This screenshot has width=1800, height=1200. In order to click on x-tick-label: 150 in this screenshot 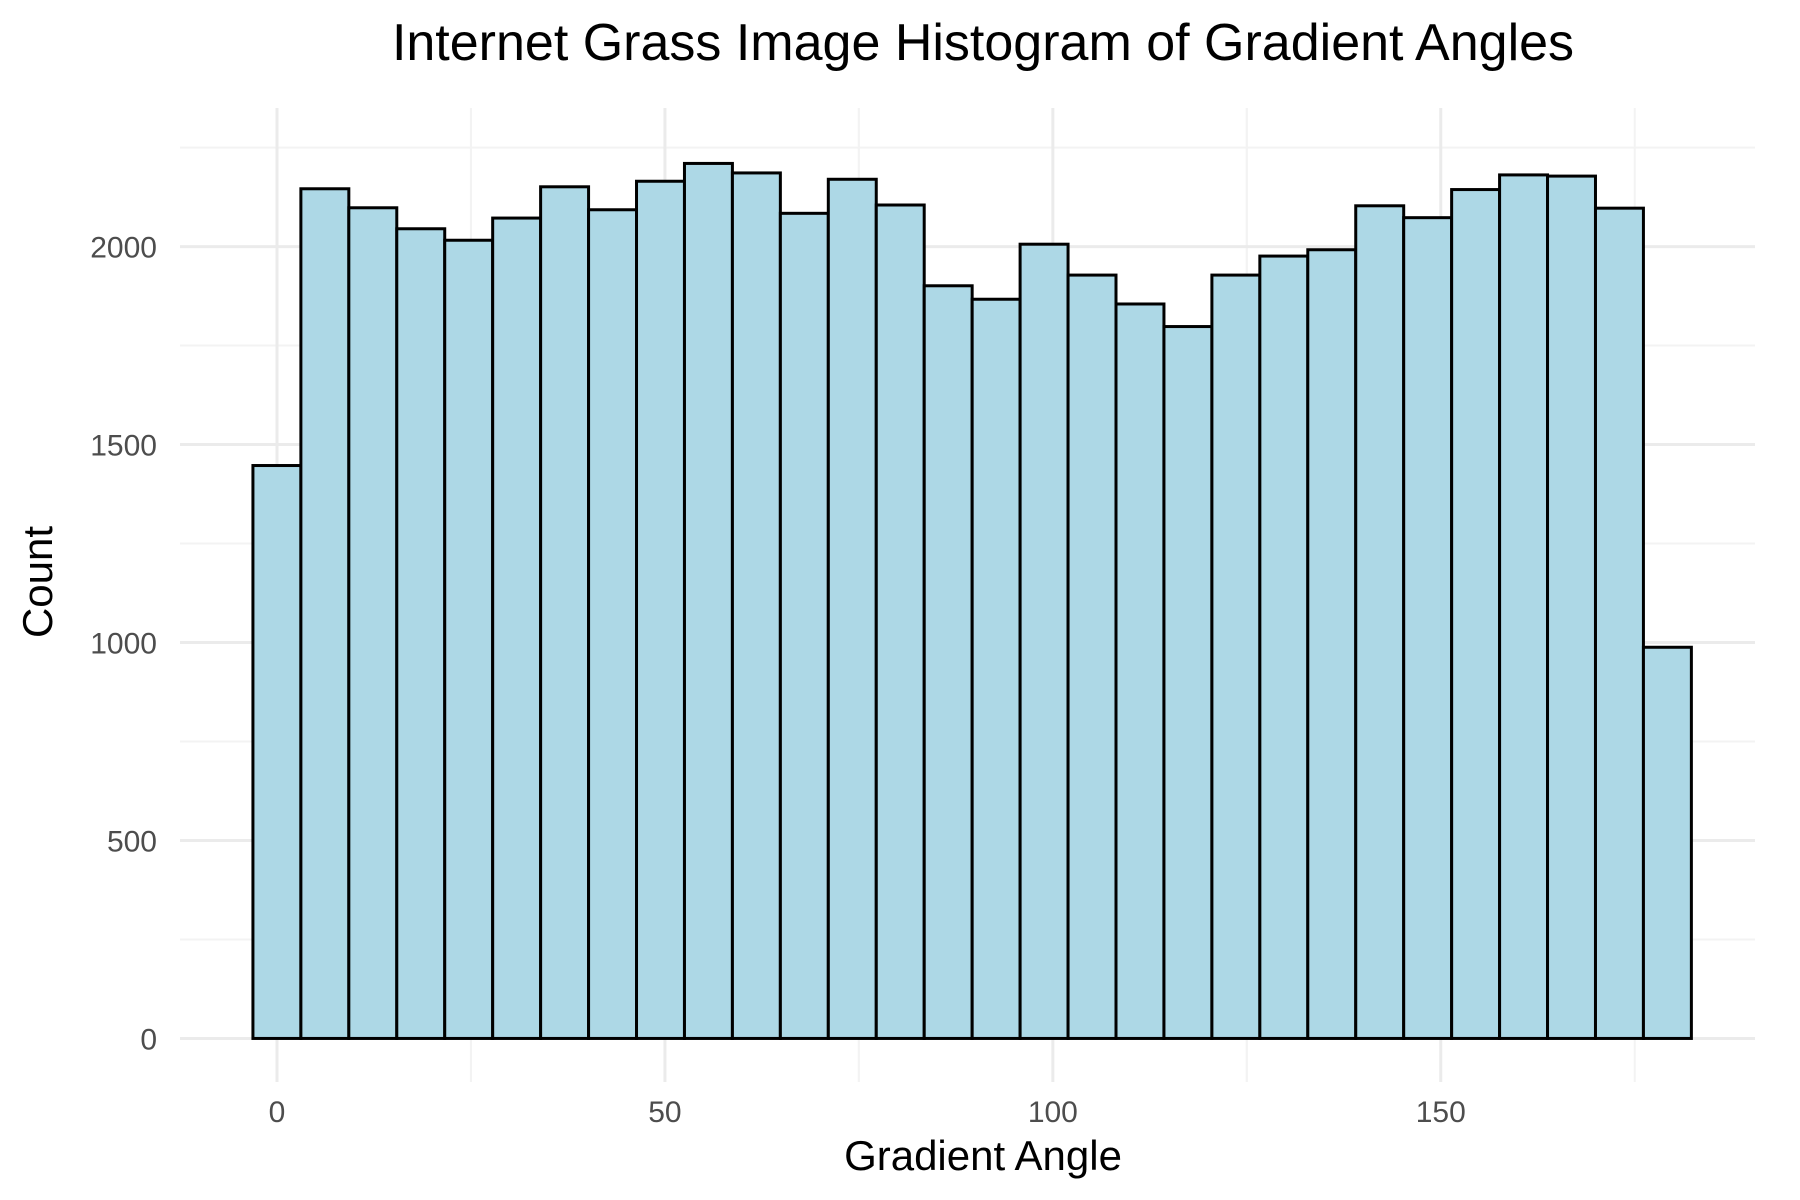, I will do `click(1441, 1112)`.